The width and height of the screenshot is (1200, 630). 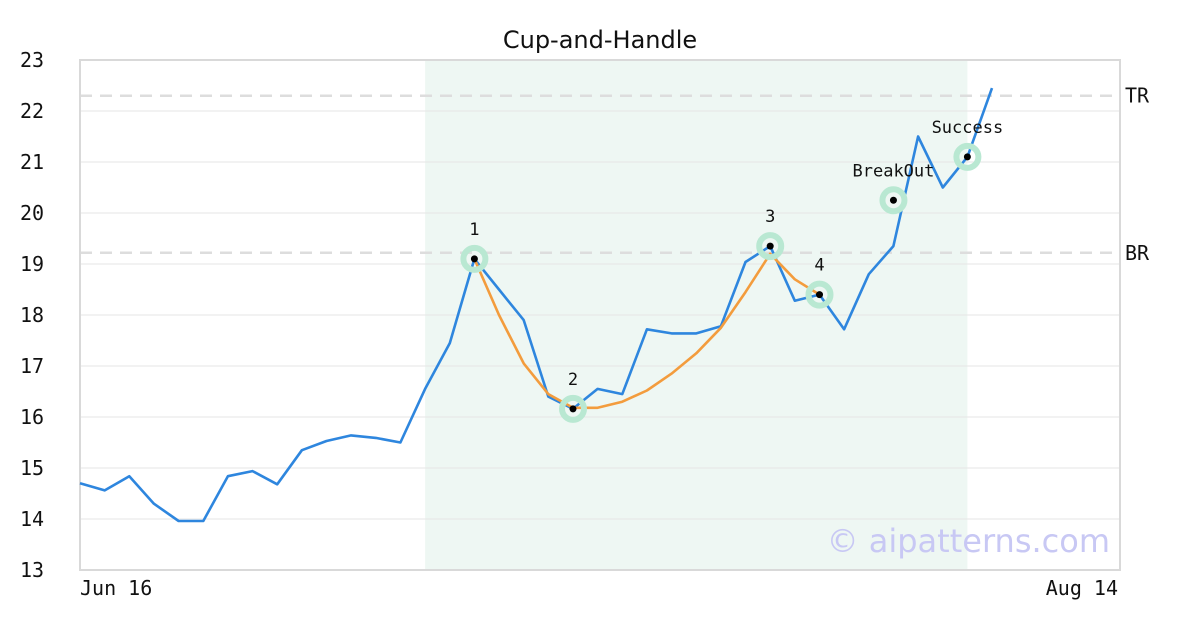 I want to click on watermark: © aipatterns.com, so click(x=968, y=541).